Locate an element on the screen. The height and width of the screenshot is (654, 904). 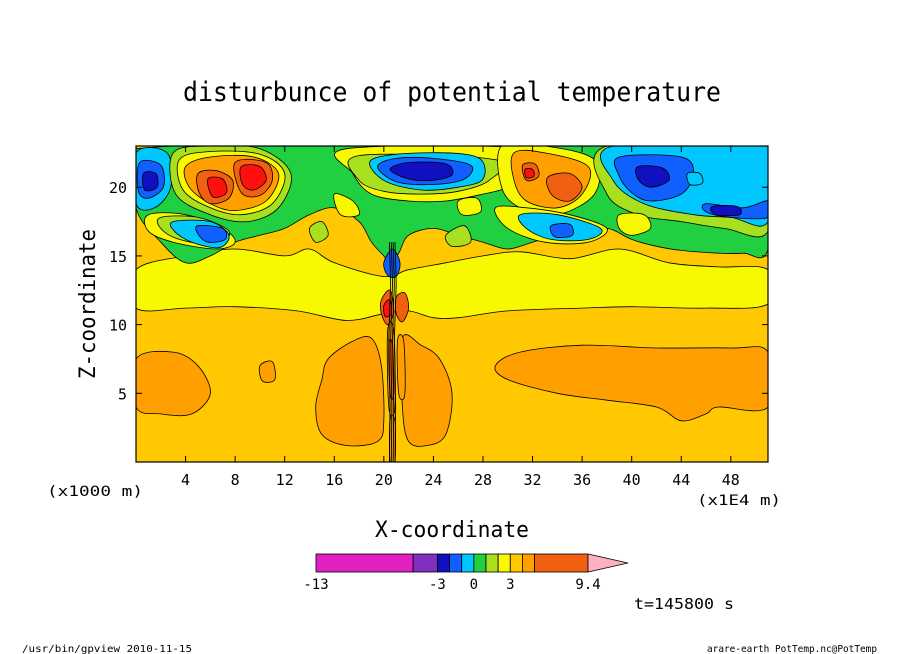
x-tick-label: 4 is located at coordinates (185, 480).